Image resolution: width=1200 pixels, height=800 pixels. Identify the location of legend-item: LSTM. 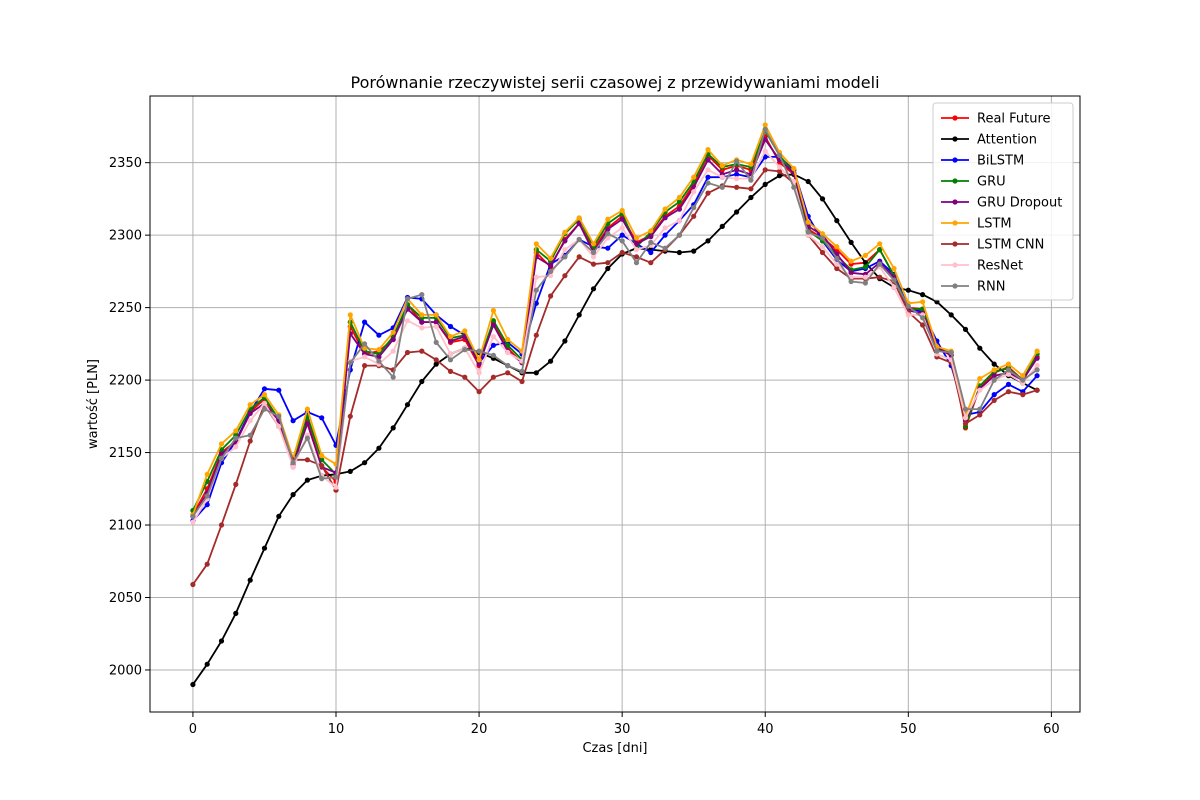
(976, 224).